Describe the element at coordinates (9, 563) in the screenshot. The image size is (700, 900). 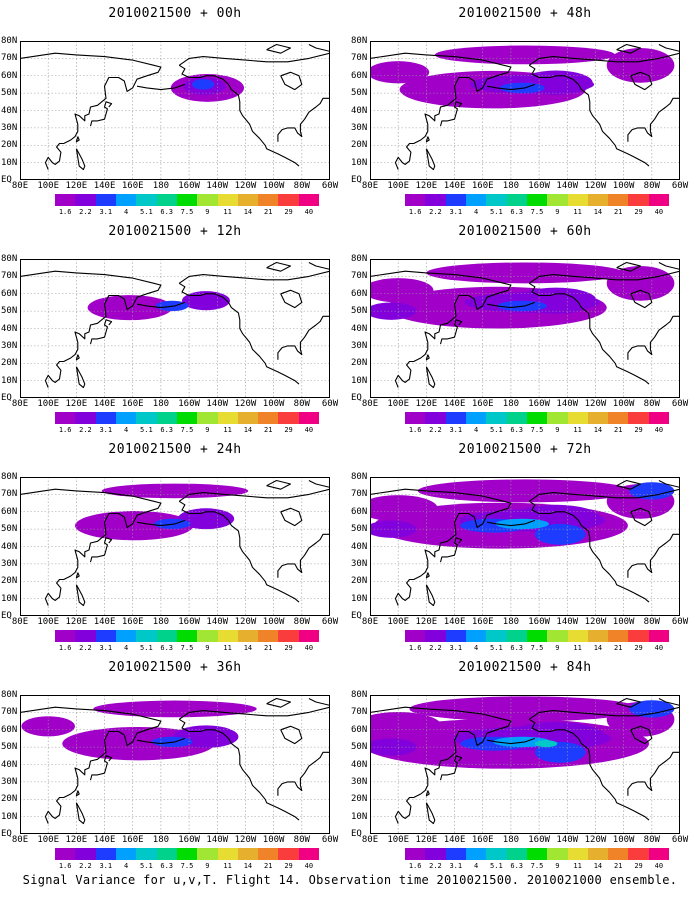
I see `latitude-label: 30N` at that location.